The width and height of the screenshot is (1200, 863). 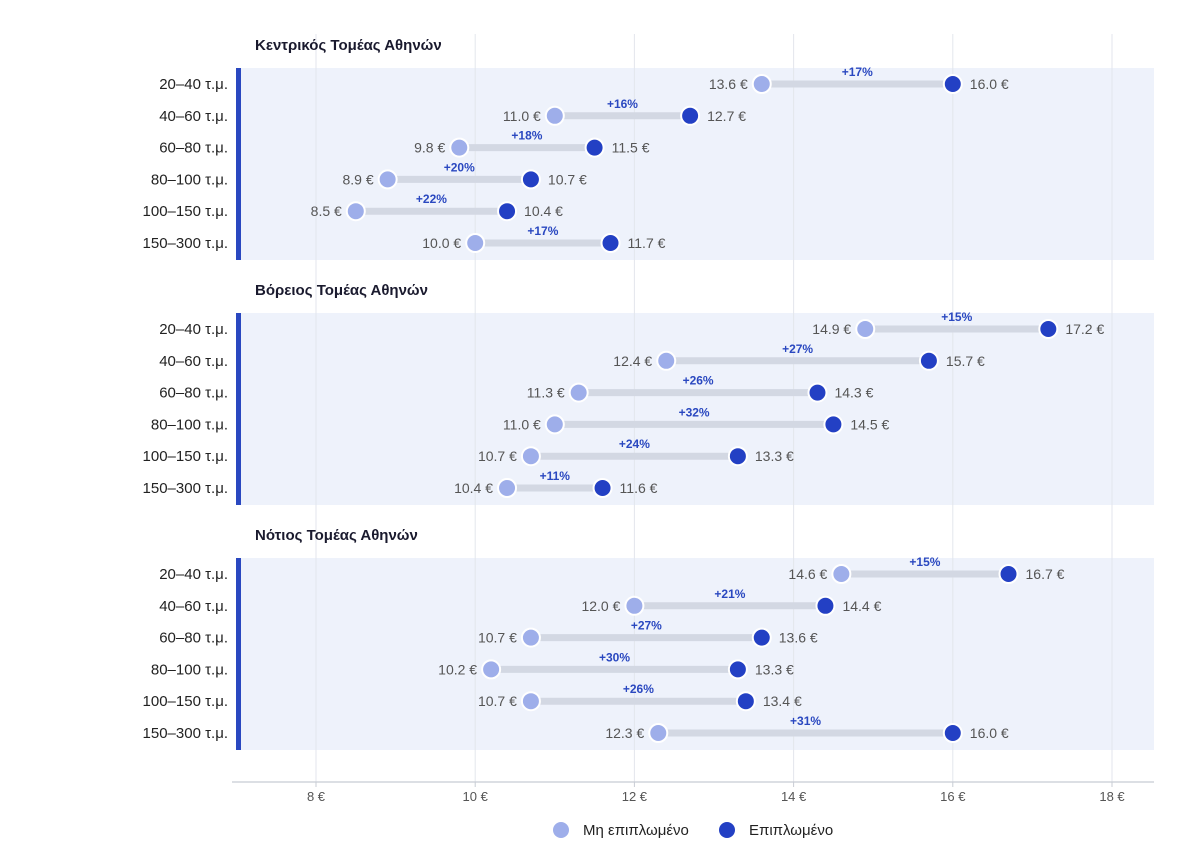 What do you see at coordinates (807, 574) in the screenshot?
I see `unfurnished-value-label: 14.6 €` at bounding box center [807, 574].